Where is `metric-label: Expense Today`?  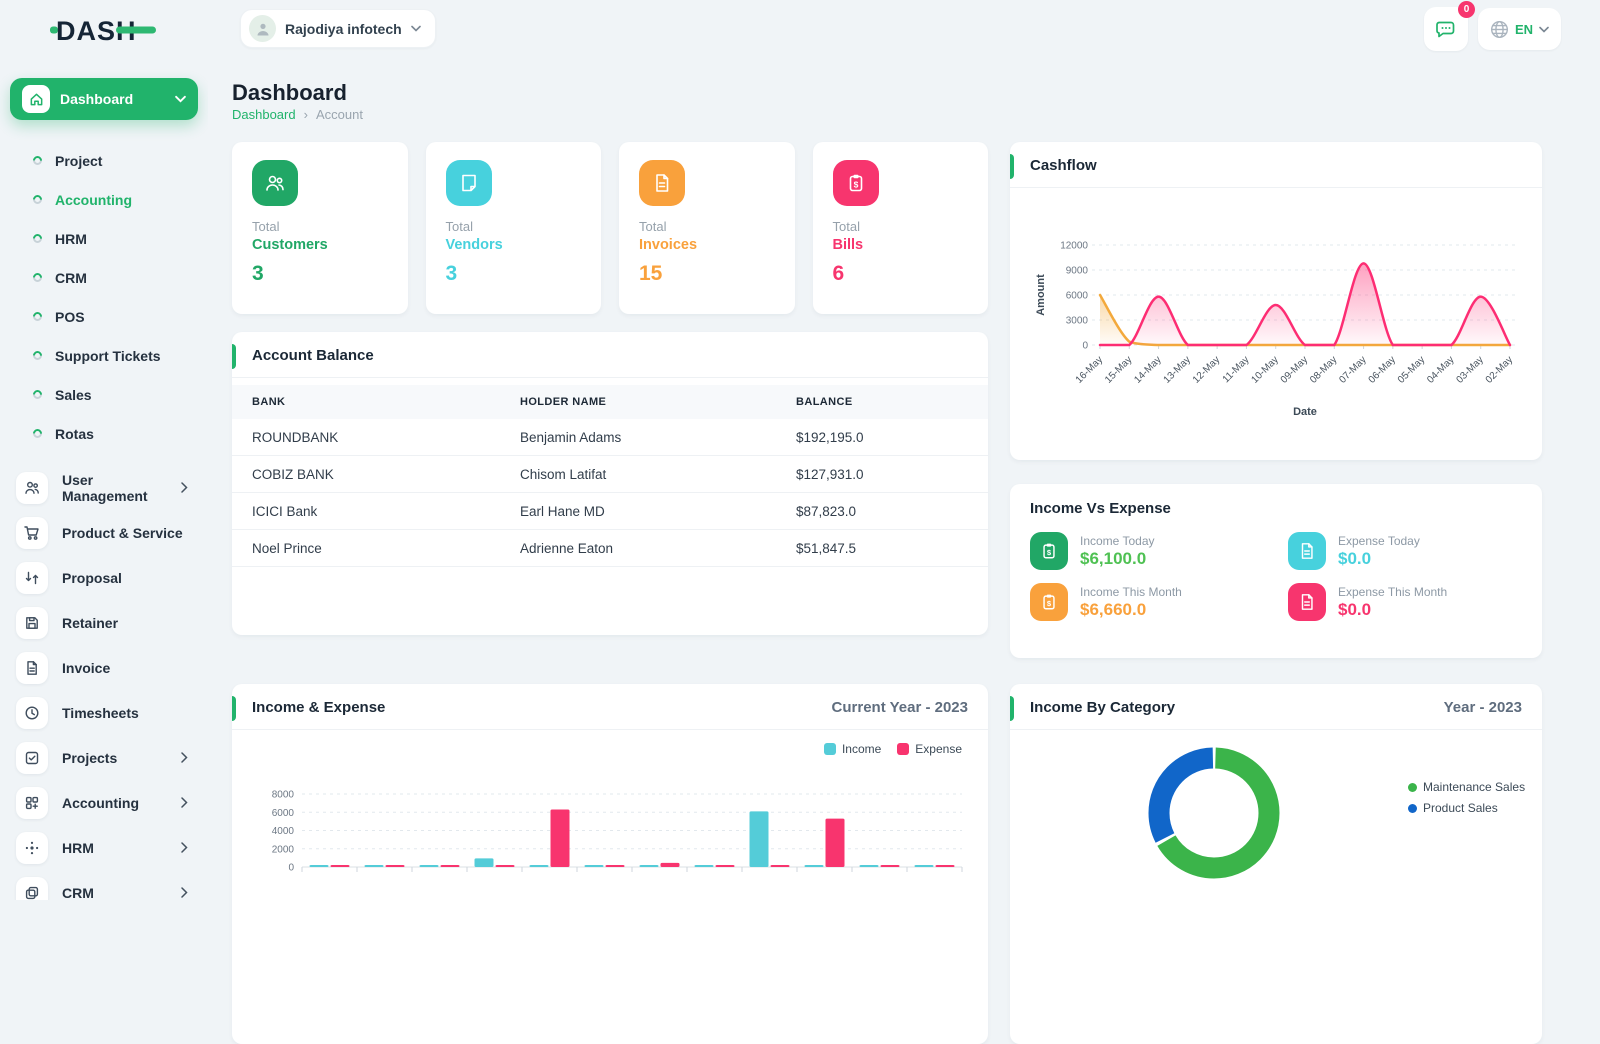 metric-label: Expense Today is located at coordinates (1379, 540).